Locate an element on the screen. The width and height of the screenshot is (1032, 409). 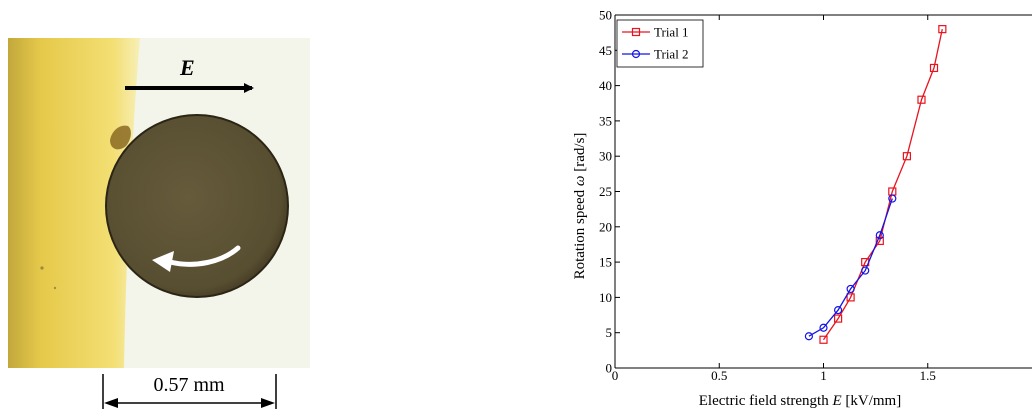
legend-trial2-label: Trial 2 is located at coordinates (671, 54).